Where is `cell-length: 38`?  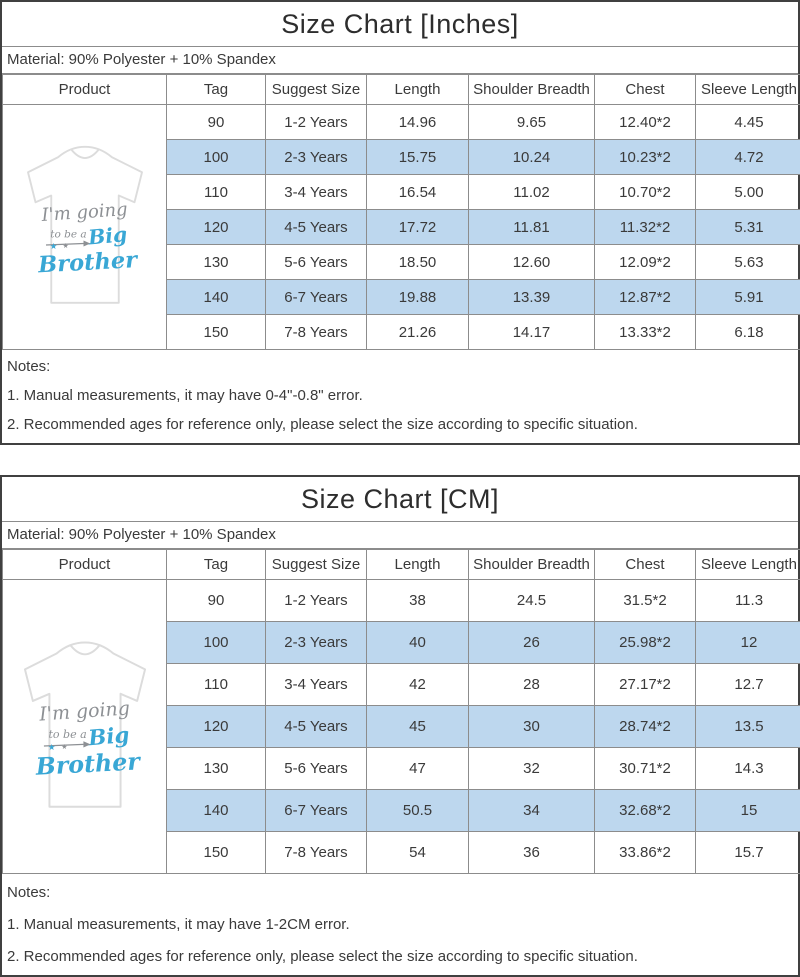
cell-length: 38 is located at coordinates (418, 601).